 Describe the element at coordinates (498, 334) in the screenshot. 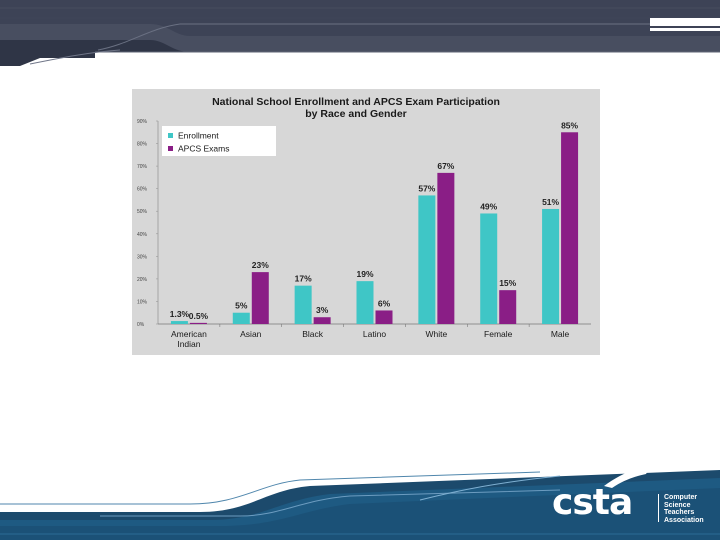

I see `x-category-label: Female` at that location.